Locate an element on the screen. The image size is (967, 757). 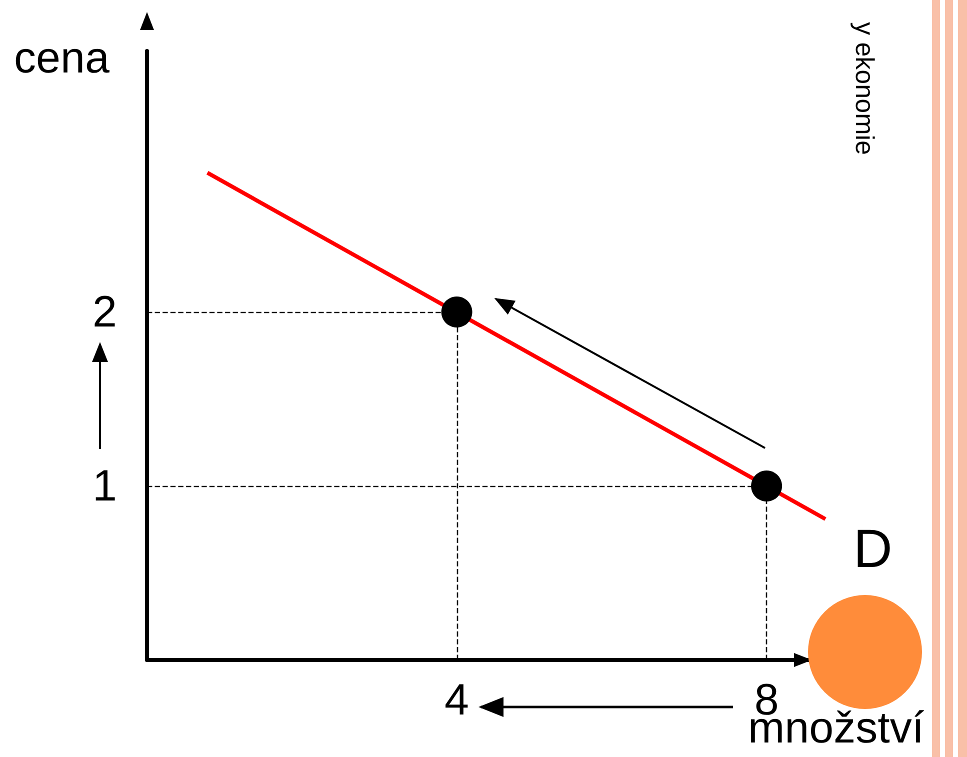
y-tick-label: 2 is located at coordinates (104, 312).